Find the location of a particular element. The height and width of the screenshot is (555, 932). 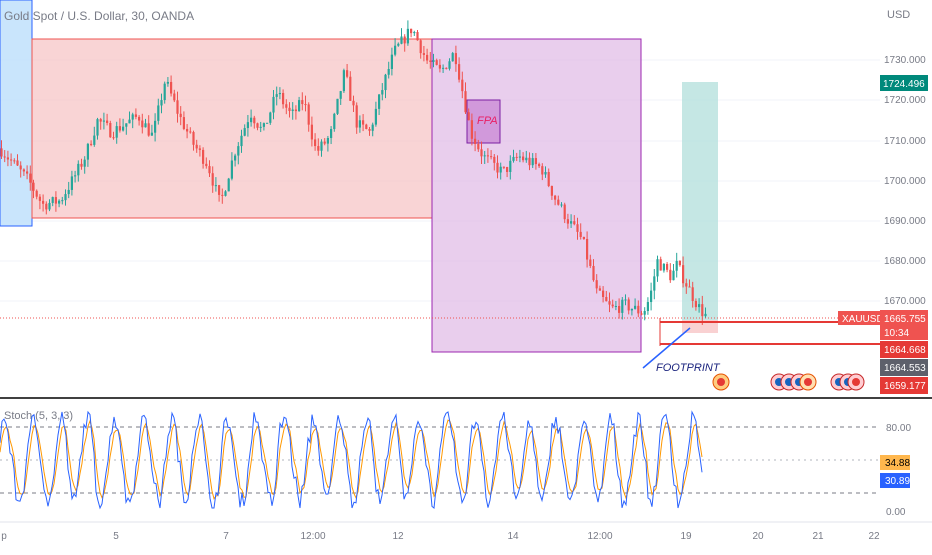

stoch-d-value: 34.88 is located at coordinates (897, 463).